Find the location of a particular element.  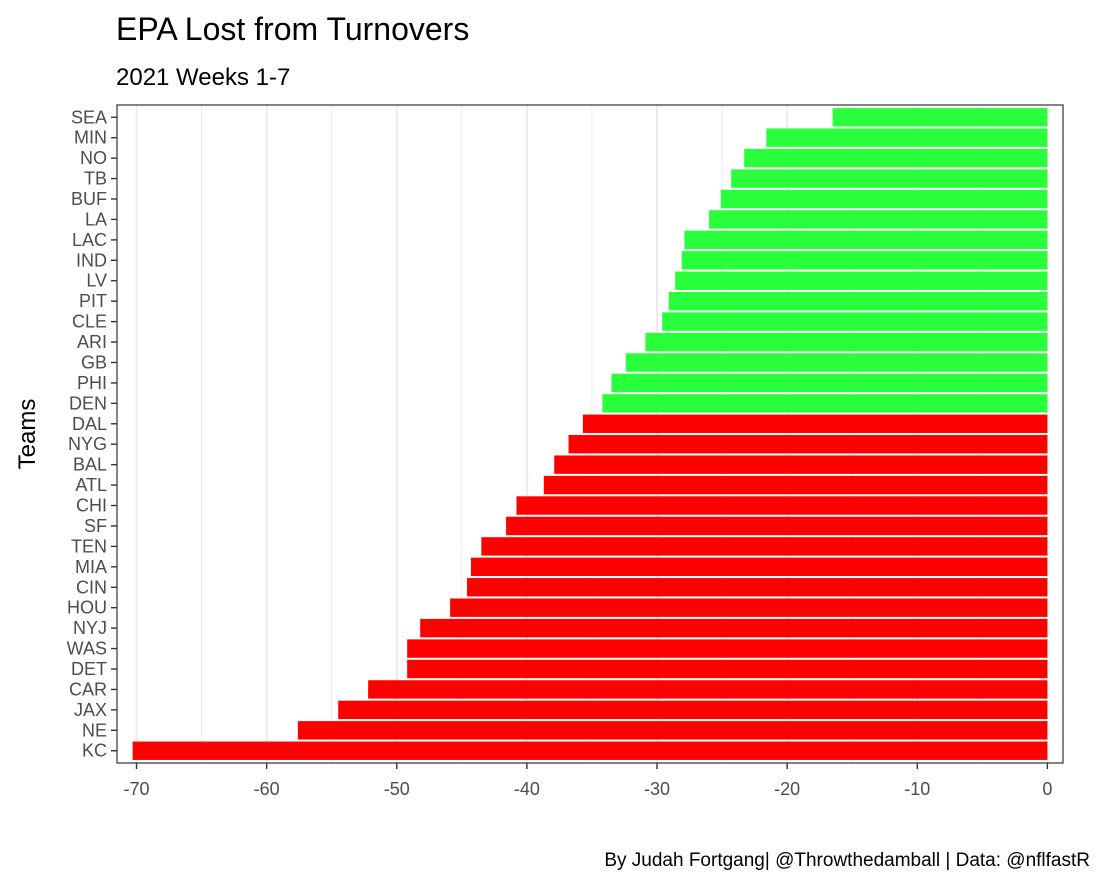

bar-den is located at coordinates (825, 403).